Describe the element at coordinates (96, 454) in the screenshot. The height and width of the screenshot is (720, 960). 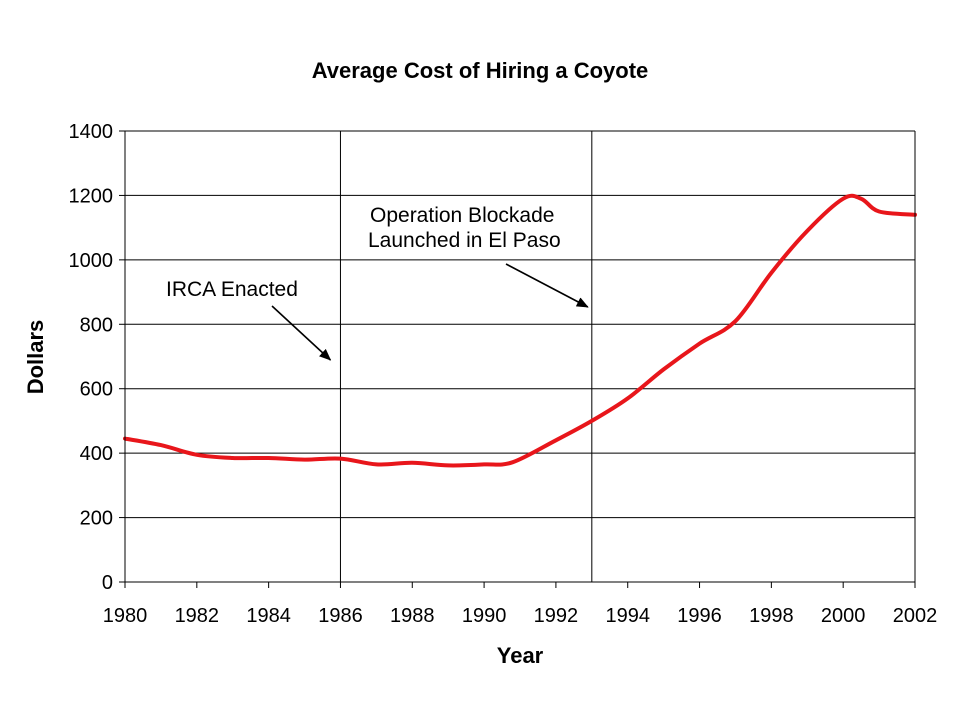
I see `y-tick-label-400: 400` at that location.